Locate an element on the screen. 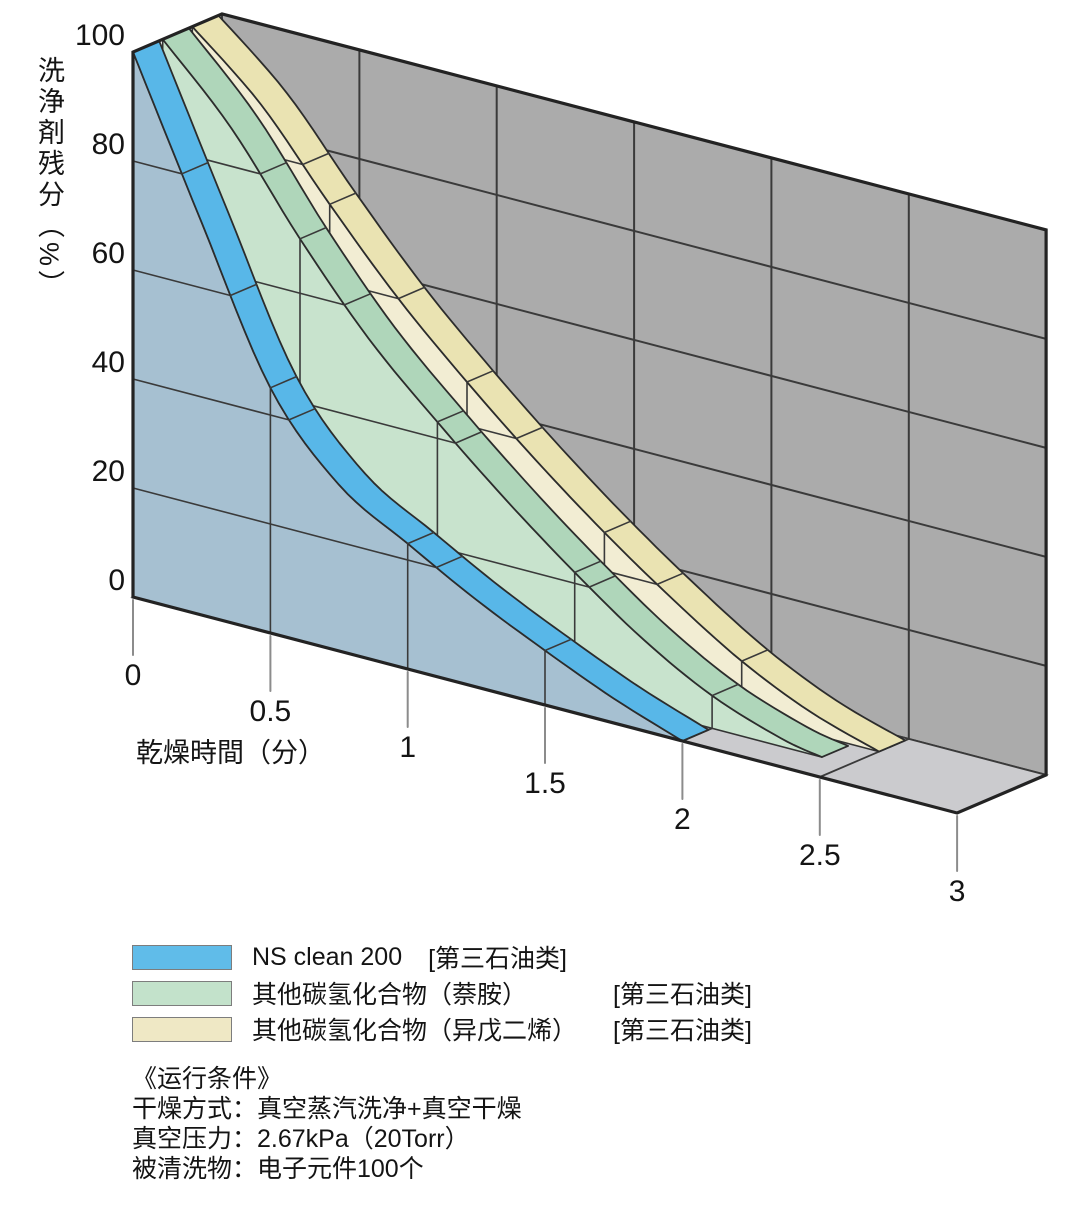 The image size is (1080, 1224). y-tick-label: 100 is located at coordinates (100, 35).